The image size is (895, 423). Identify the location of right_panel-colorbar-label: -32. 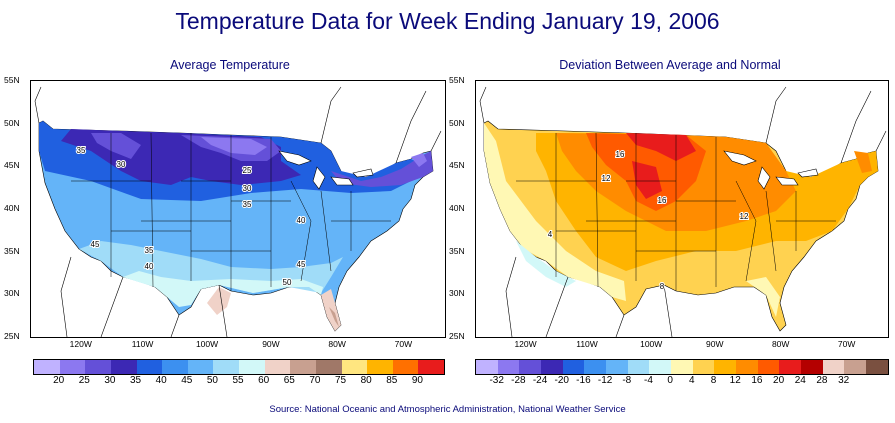
(496, 380).